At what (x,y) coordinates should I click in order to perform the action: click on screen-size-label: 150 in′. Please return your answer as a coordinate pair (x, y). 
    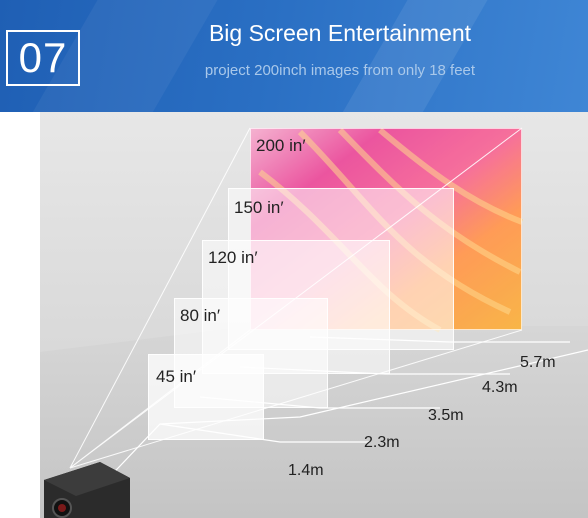
    Looking at the image, I should click on (259, 207).